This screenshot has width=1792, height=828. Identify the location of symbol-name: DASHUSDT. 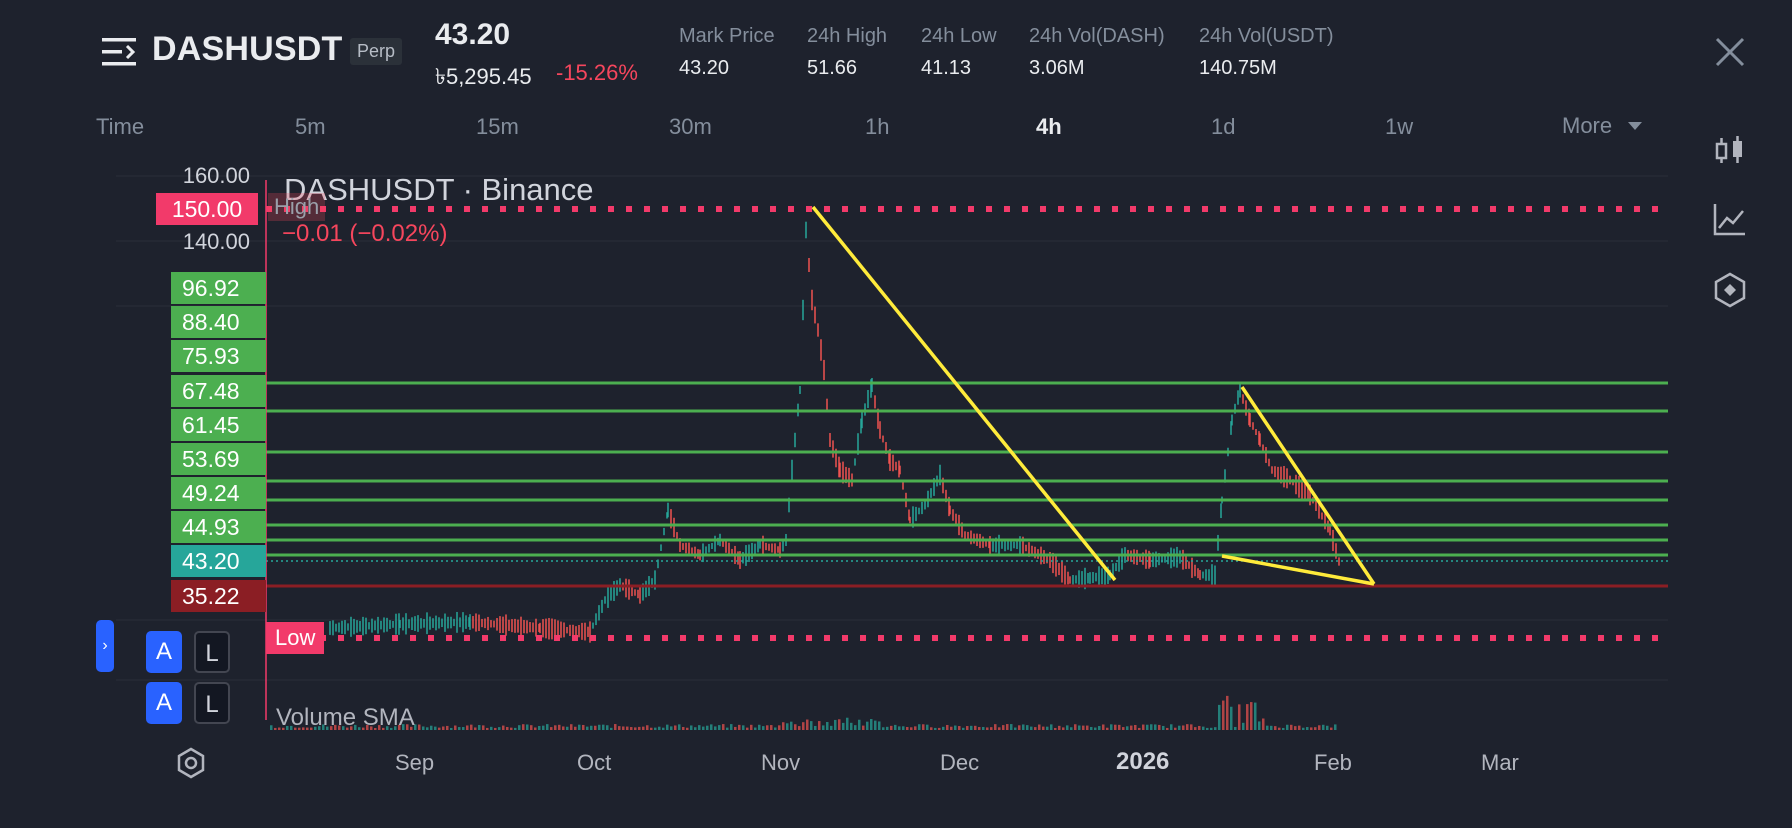
(247, 49).